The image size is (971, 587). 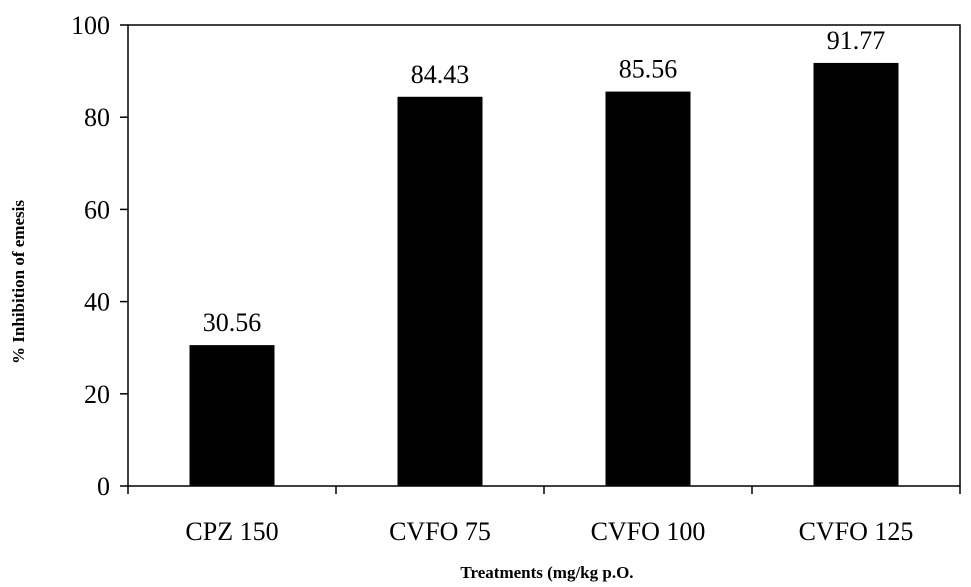 I want to click on x-tick-label: CVFO 125, so click(x=856, y=531).